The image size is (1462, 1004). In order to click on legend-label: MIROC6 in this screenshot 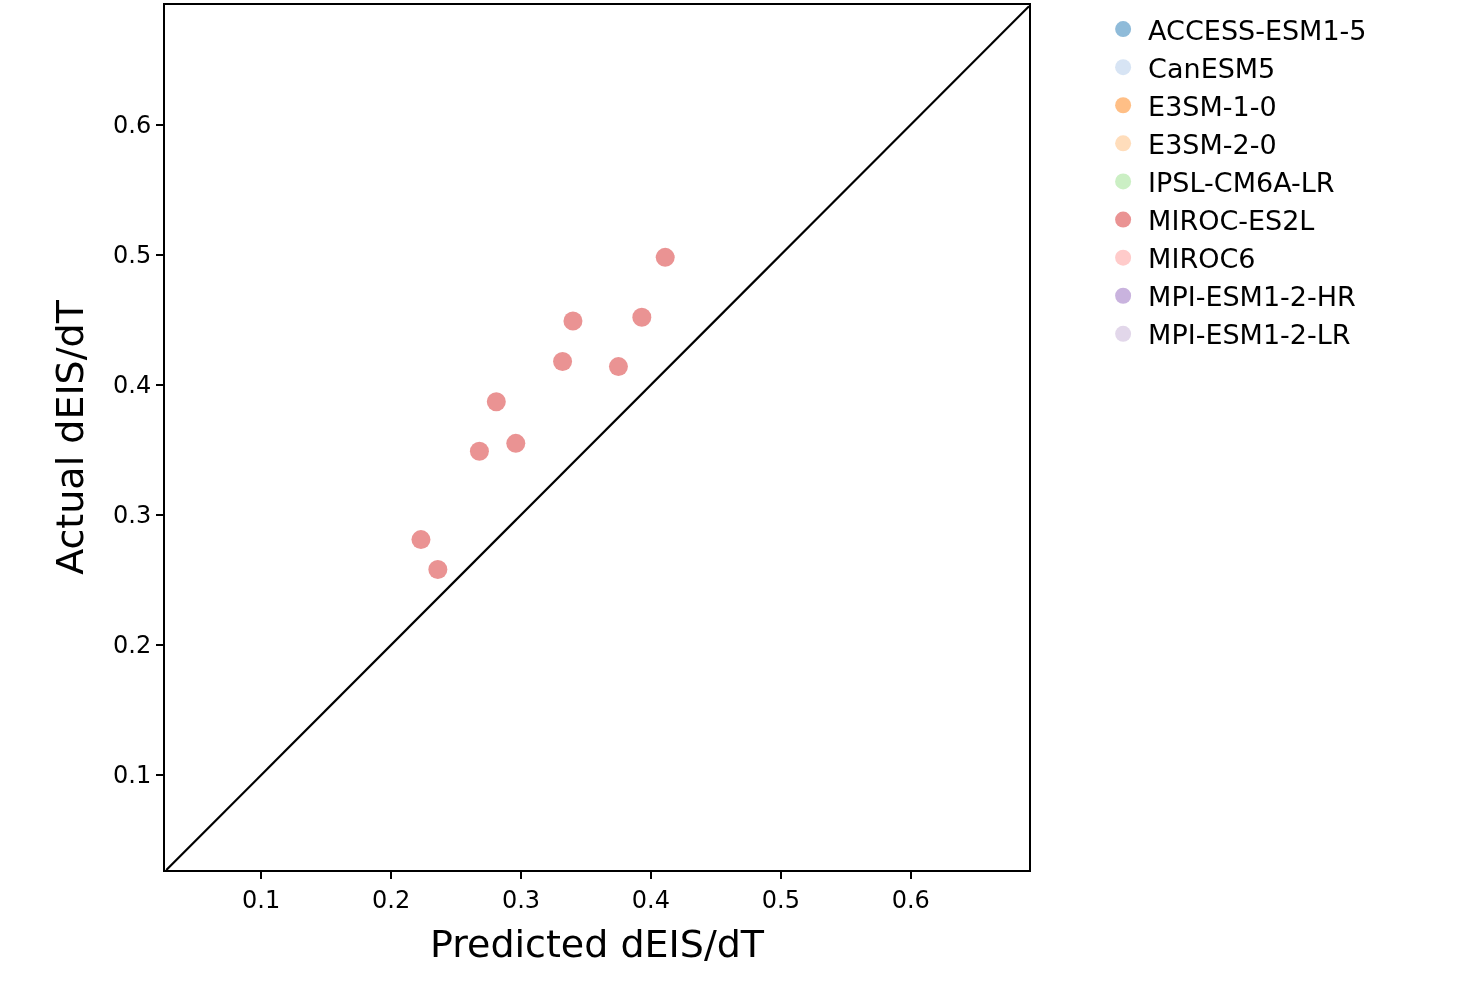, I will do `click(1202, 259)`.